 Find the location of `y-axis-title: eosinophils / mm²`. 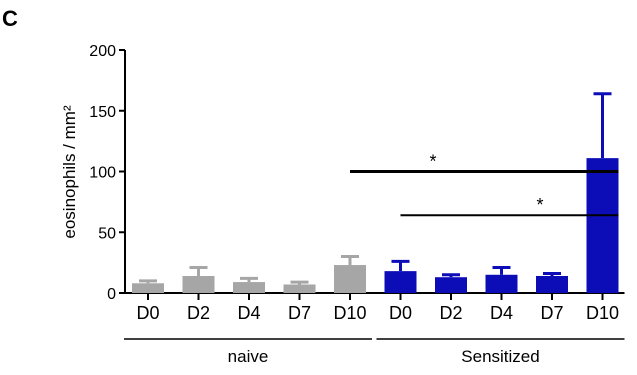

y-axis-title: eosinophils / mm² is located at coordinates (69, 172).